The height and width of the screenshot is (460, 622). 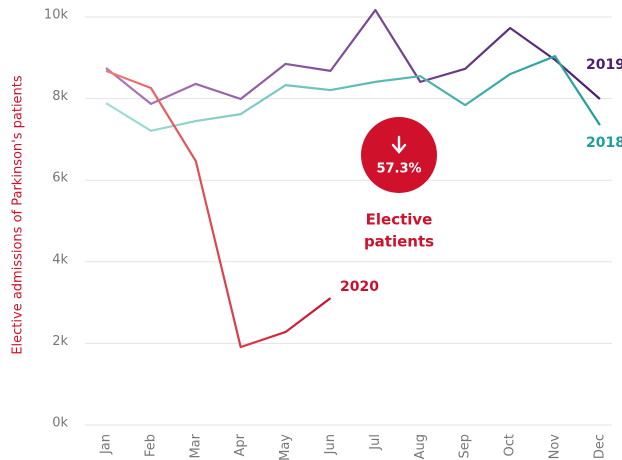 What do you see at coordinates (60, 96) in the screenshot?
I see `y-tick-label: 8k` at bounding box center [60, 96].